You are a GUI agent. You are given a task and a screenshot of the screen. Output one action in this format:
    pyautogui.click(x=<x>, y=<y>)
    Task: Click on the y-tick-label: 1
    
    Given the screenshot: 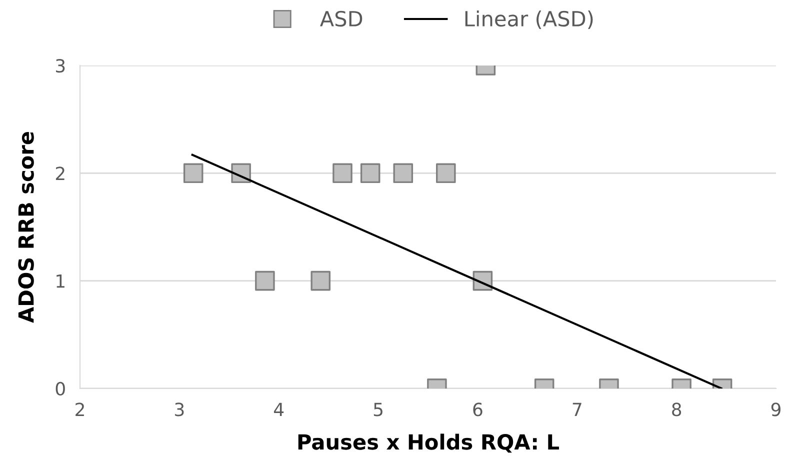 What is the action you would take?
    pyautogui.click(x=60, y=281)
    